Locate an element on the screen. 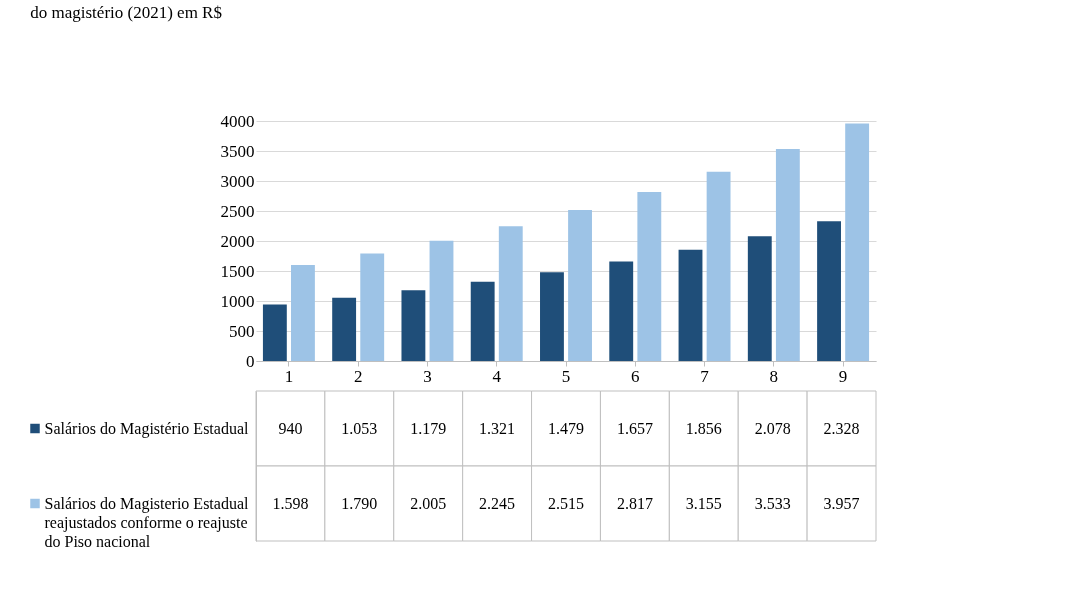  x-tick-label: 5 is located at coordinates (566, 376).